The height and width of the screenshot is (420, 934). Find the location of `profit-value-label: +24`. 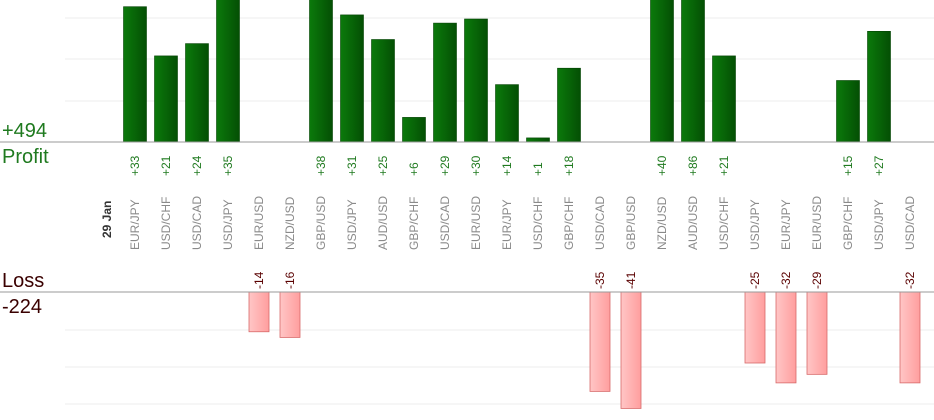

profit-value-label: +24 is located at coordinates (197, 165).